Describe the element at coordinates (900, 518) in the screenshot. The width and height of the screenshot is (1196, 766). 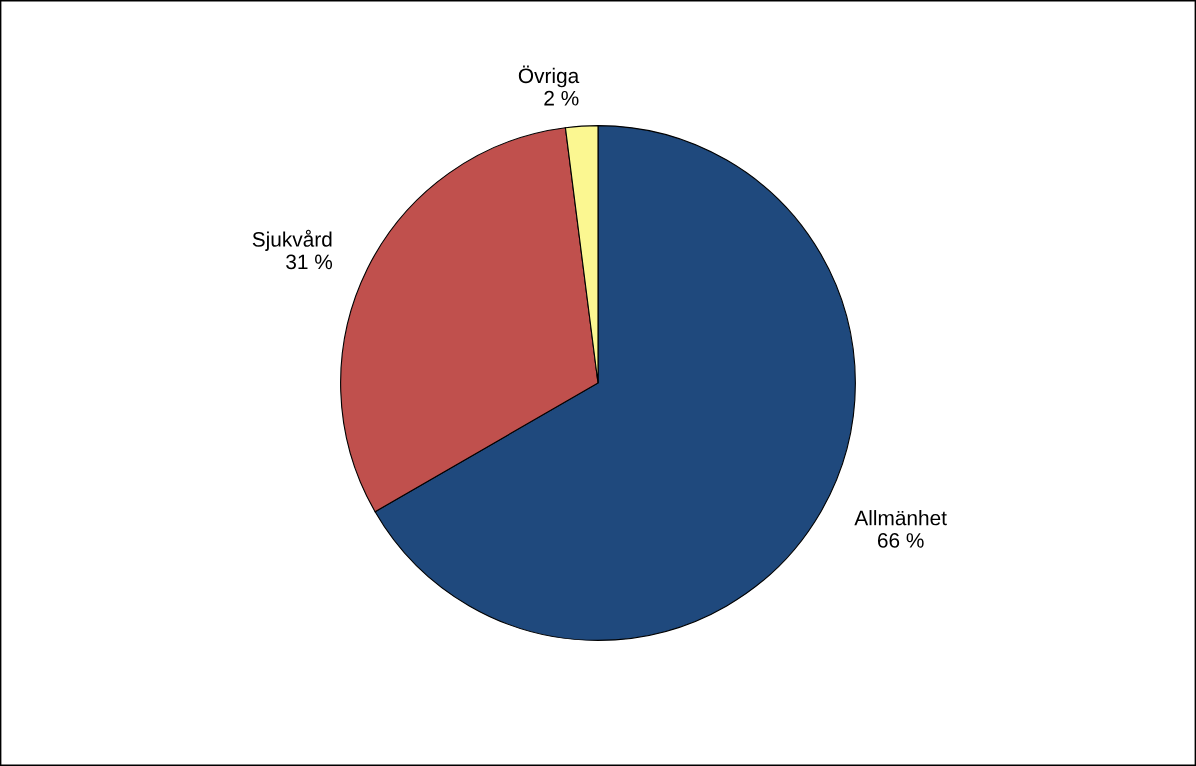
I see `slice-label: Allmänhet` at that location.